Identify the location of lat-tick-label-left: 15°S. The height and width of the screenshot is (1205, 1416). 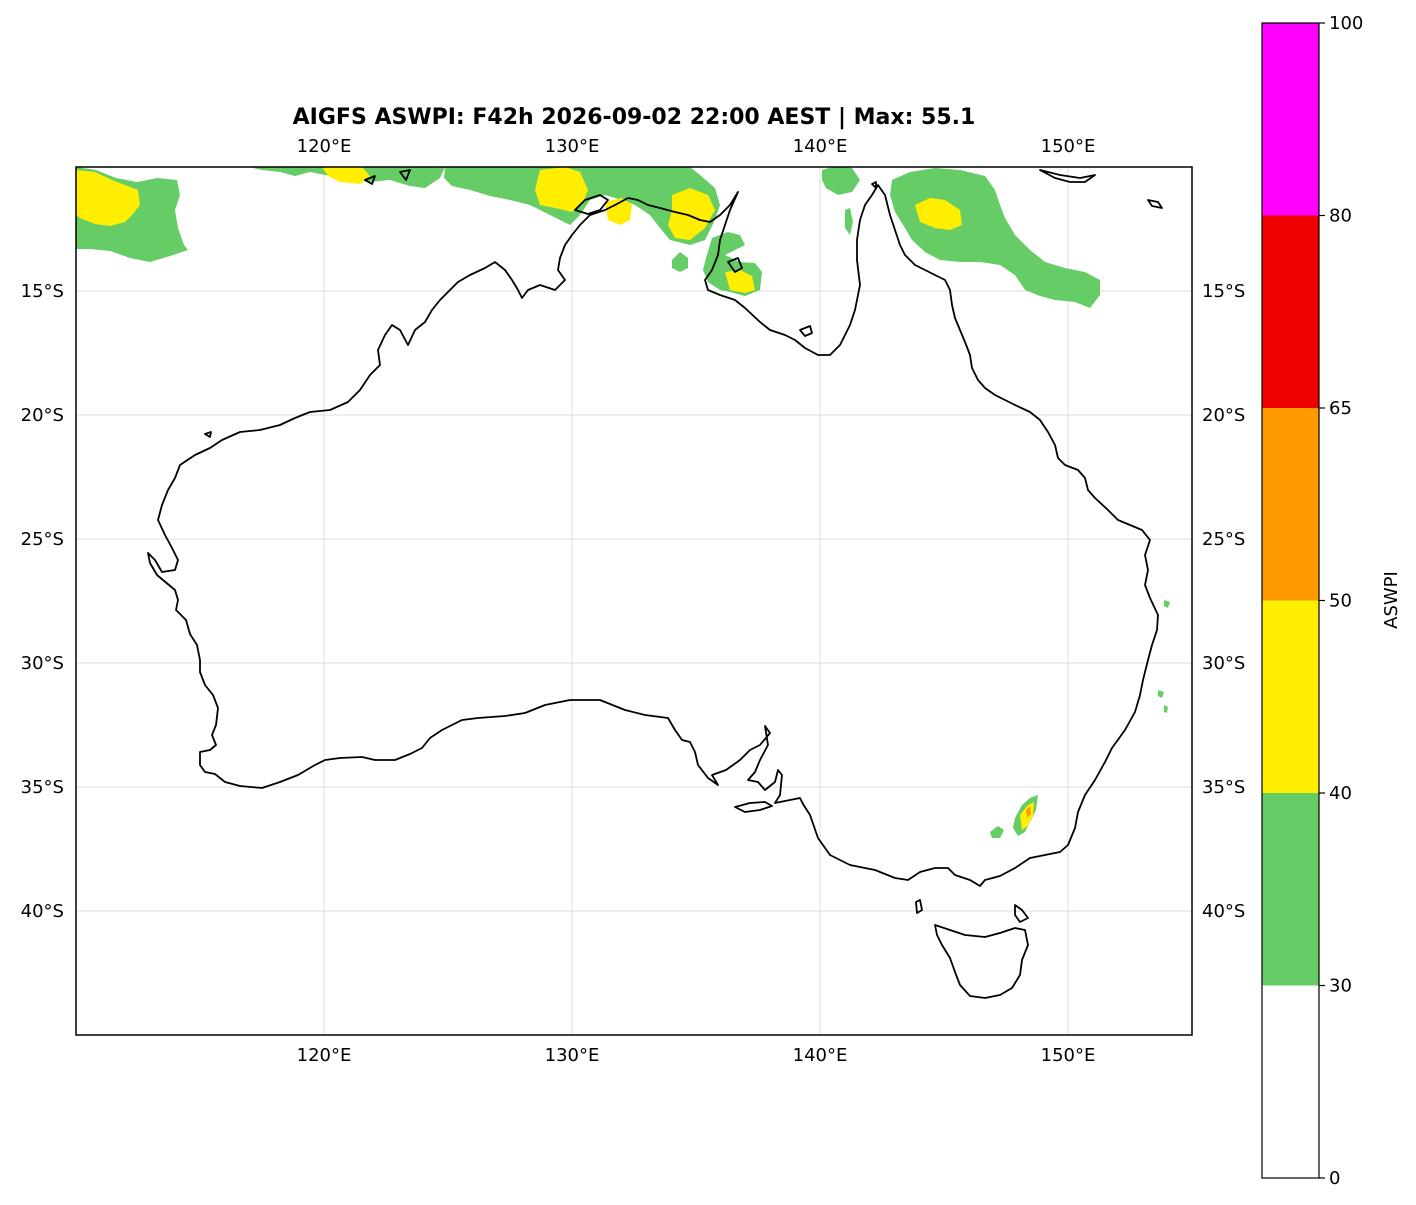
(42, 291).